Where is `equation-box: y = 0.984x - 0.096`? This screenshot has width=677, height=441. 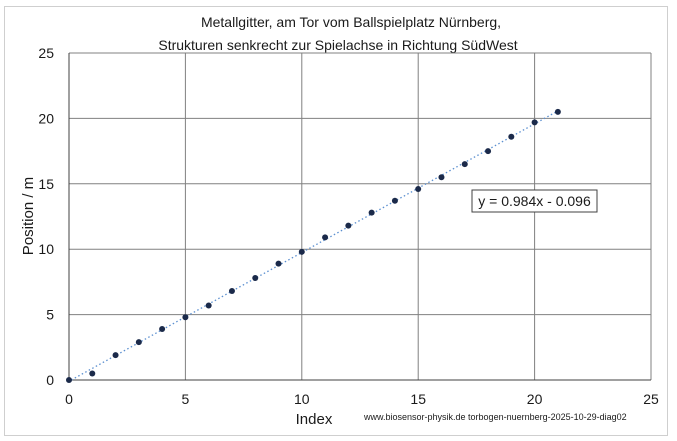
equation-box: y = 0.984x - 0.096 is located at coordinates (534, 201).